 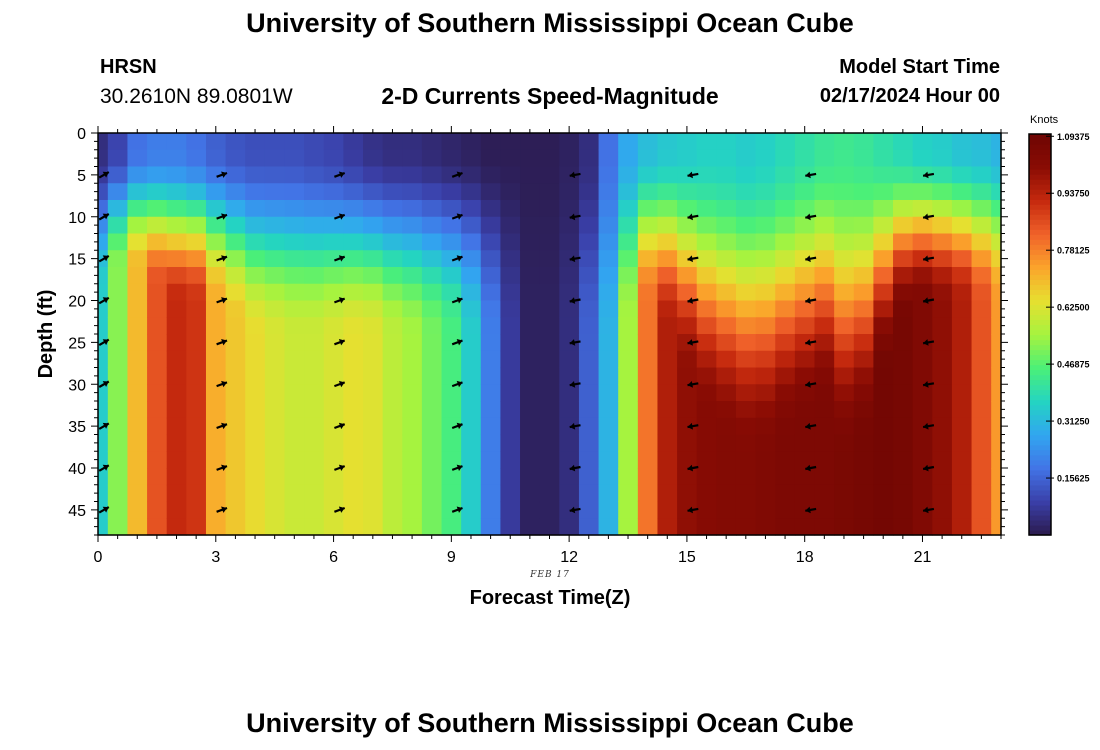 I want to click on y-tick-label: 10, so click(x=77, y=218).